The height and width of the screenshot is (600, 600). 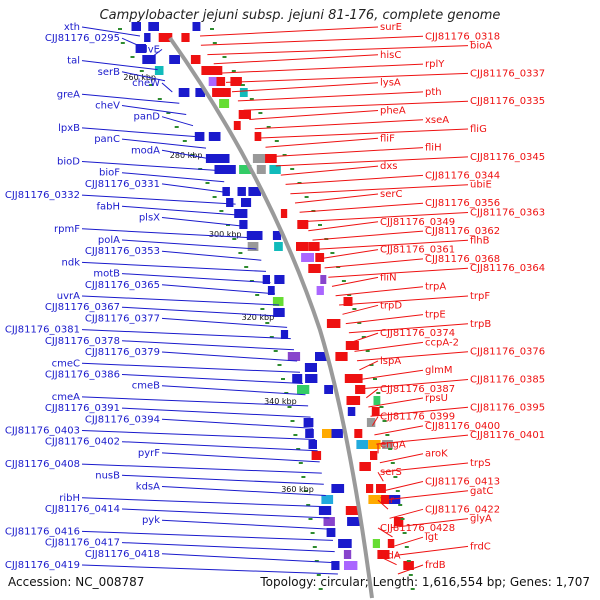 I want to click on gene-label: lpxB, so click(x=69, y=128).